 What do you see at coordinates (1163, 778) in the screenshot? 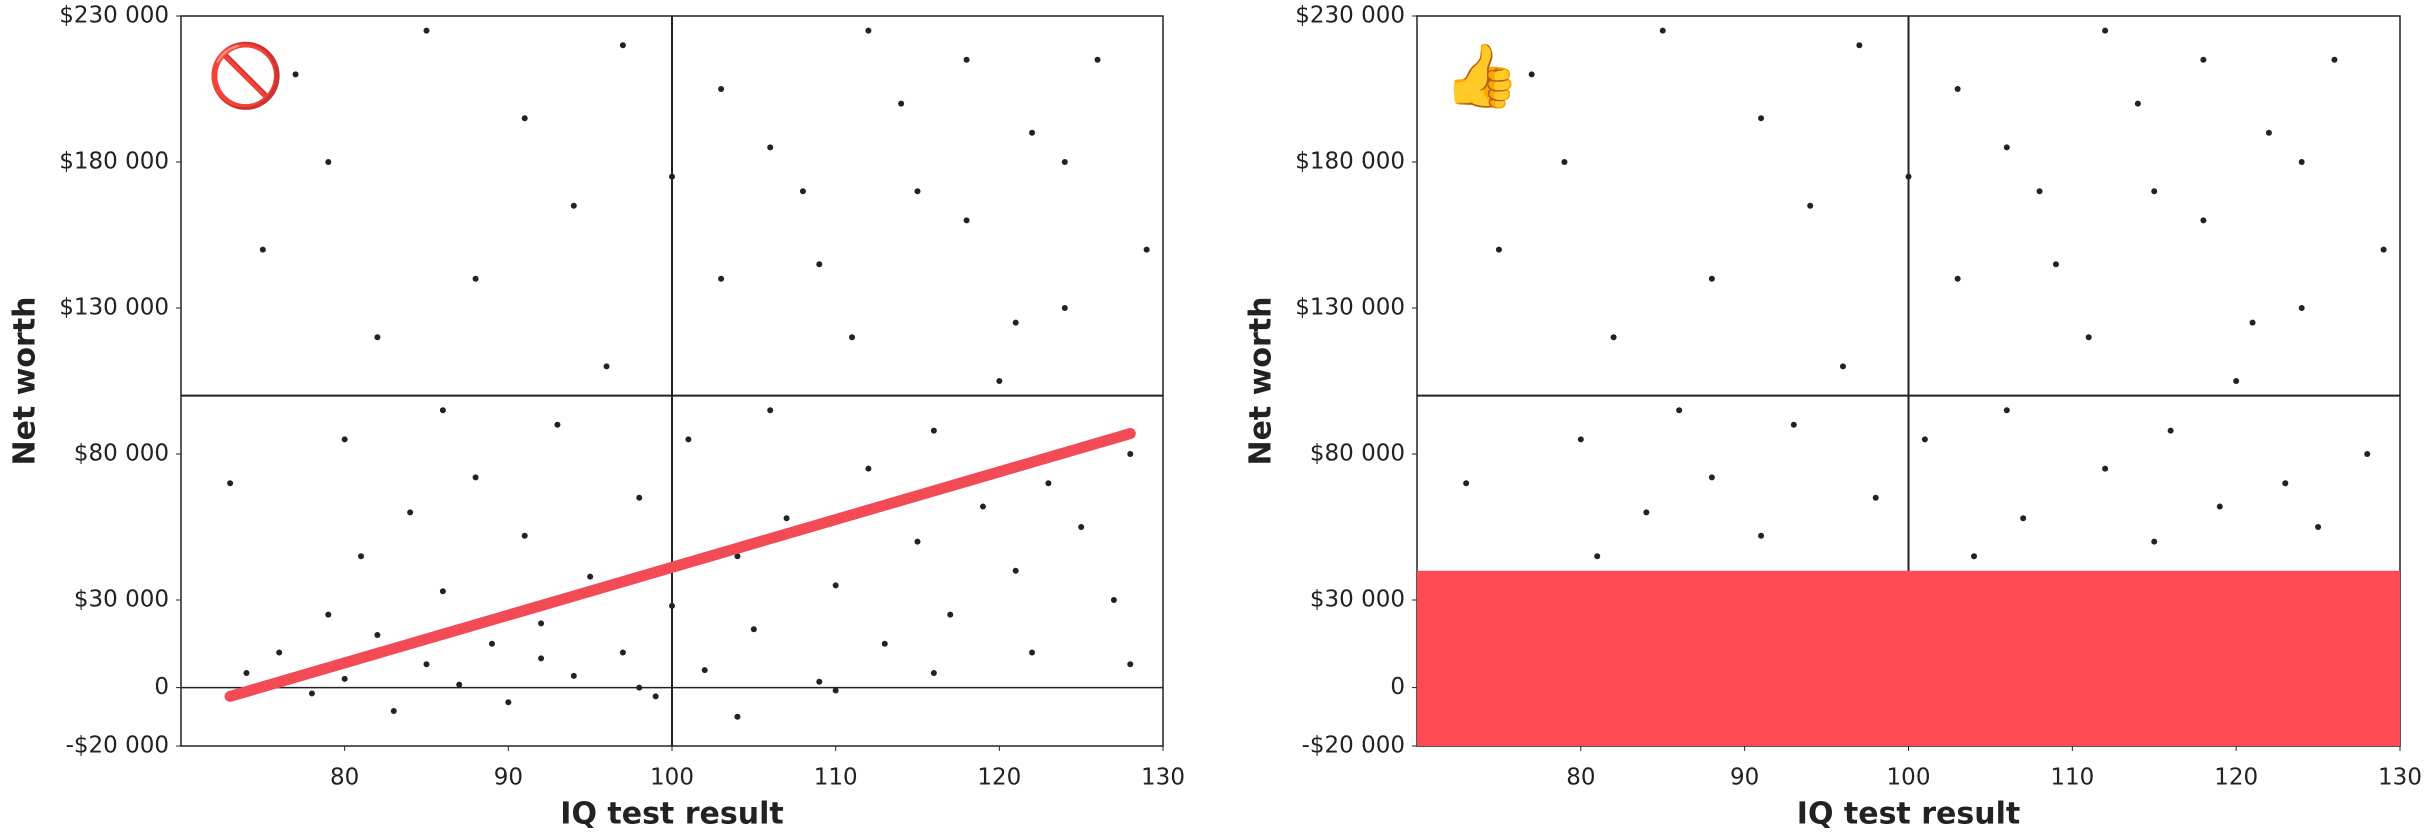
I see `x-tick-label: 130` at bounding box center [1163, 778].